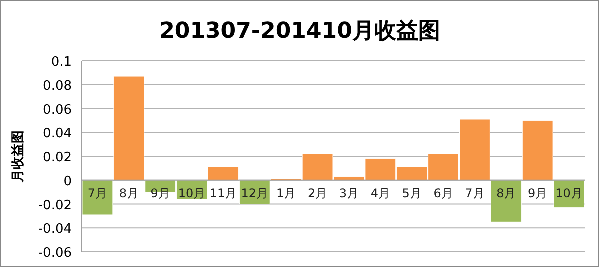 Image resolution: width=600 pixels, height=268 pixels. I want to click on chart-title: 201307-201410月收益图, so click(300, 31).